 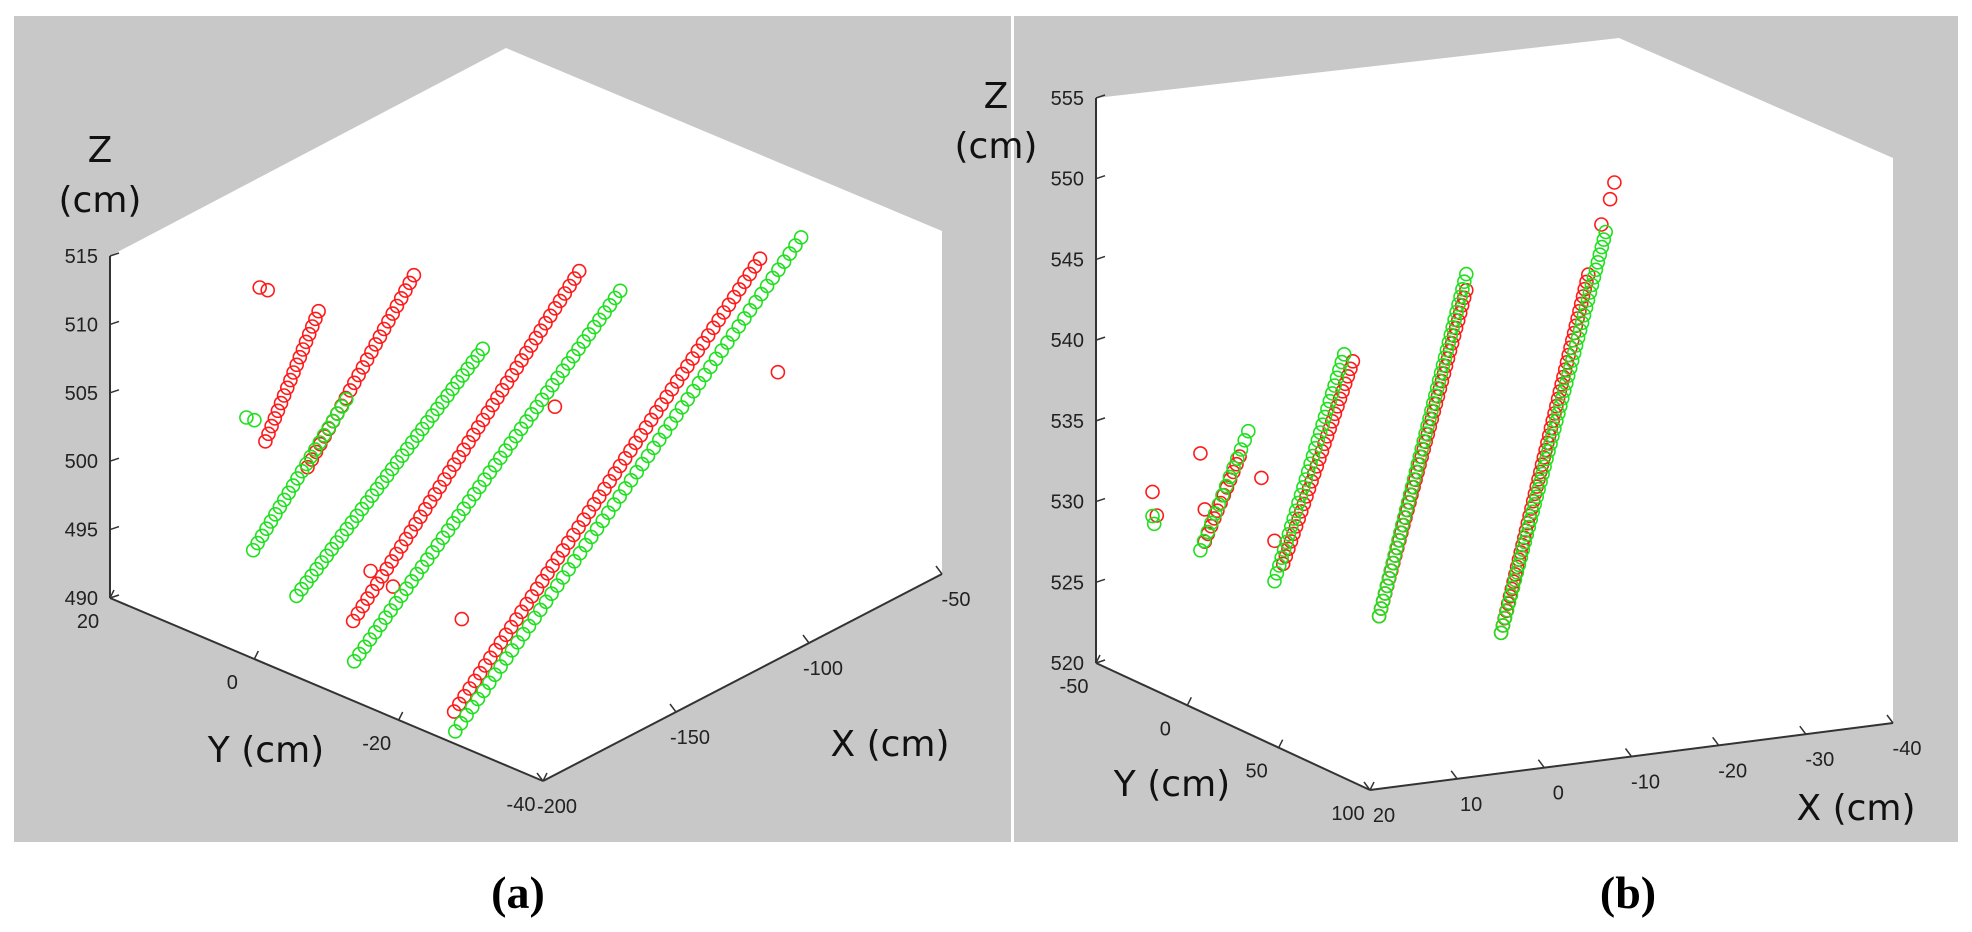 I want to click on caption-b: (b), so click(x=1628, y=892).